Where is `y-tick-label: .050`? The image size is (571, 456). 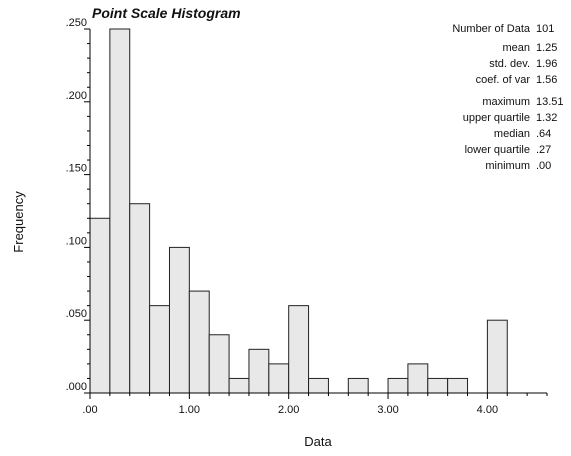 y-tick-label: .050 is located at coordinates (76, 314).